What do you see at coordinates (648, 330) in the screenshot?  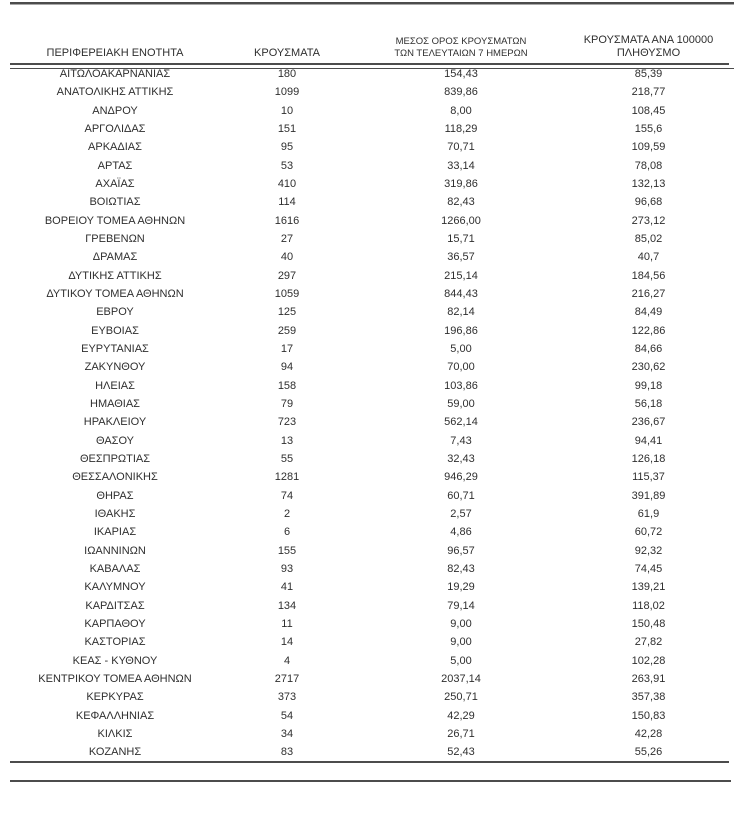 I see `per100k-cell: 122,86` at bounding box center [648, 330].